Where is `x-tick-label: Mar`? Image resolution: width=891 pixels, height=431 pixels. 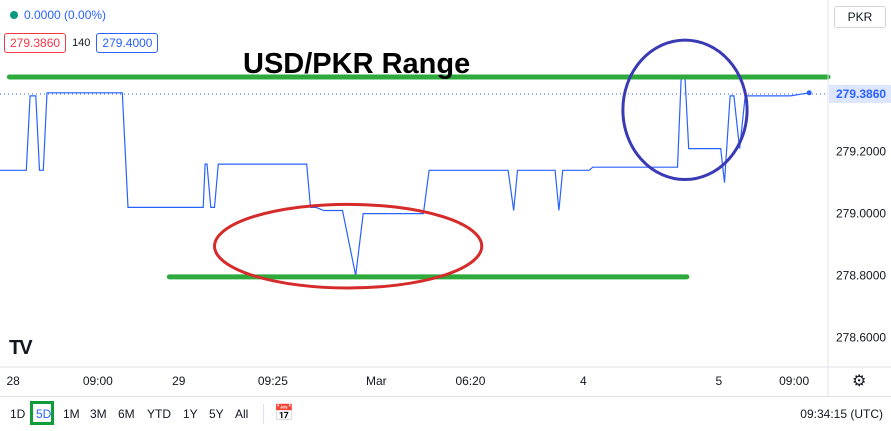 x-tick-label: Mar is located at coordinates (376, 381).